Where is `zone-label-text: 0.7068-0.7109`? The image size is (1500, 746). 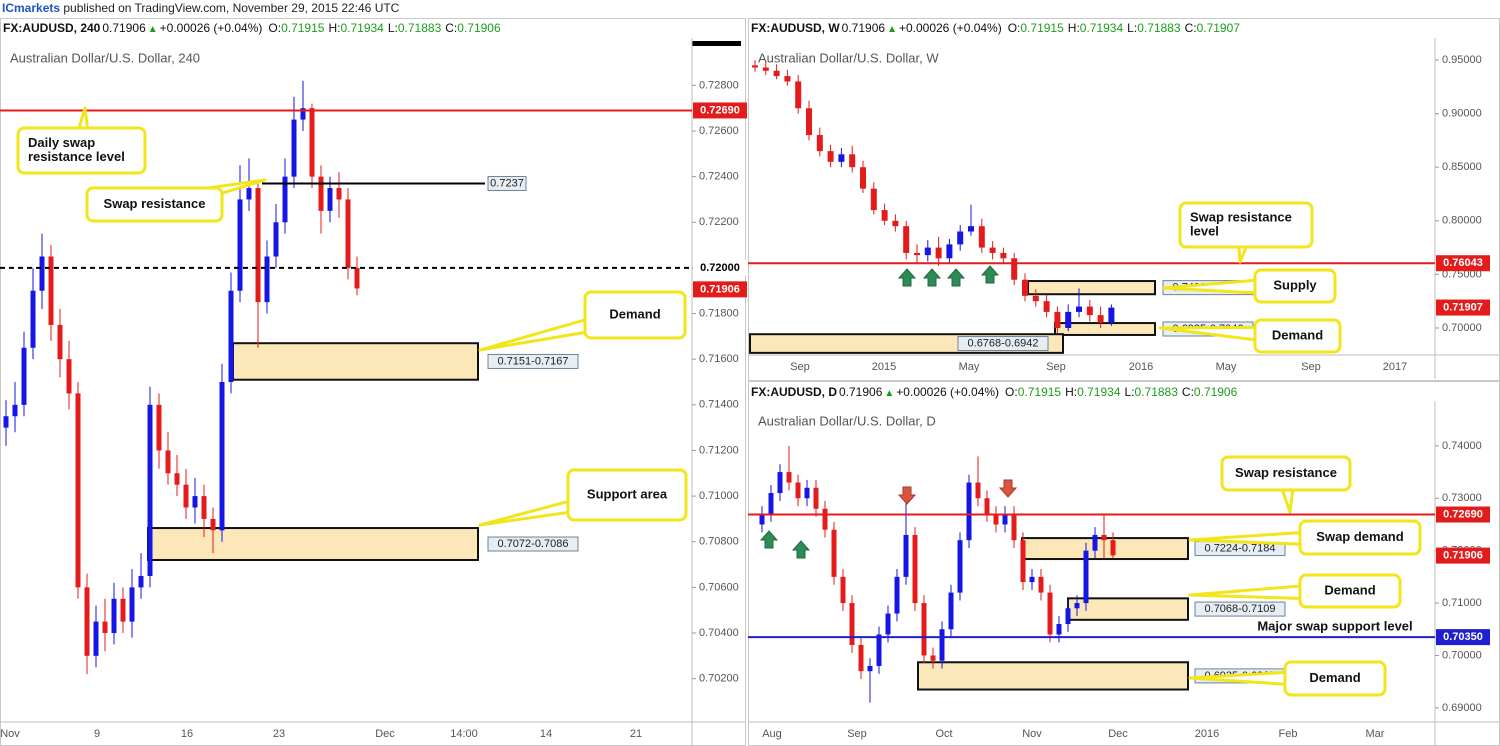 zone-label-text: 0.7068-0.7109 is located at coordinates (1240, 609).